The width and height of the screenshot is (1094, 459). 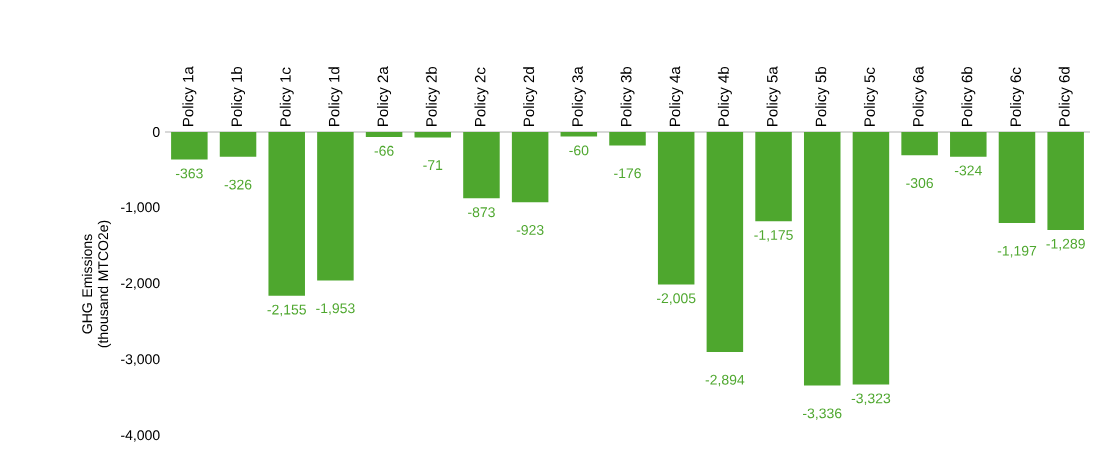 I want to click on data-label: -1,175, so click(x=773, y=236).